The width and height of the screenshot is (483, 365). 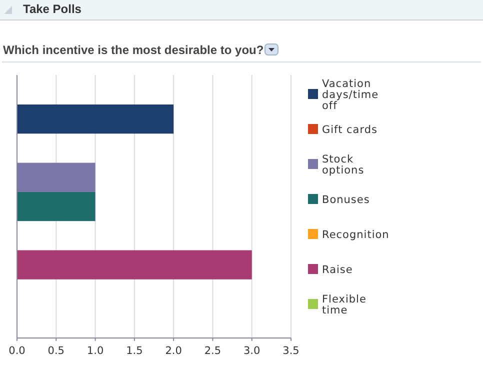 What do you see at coordinates (95, 351) in the screenshot?
I see `x-tick-label: 1.0` at bounding box center [95, 351].